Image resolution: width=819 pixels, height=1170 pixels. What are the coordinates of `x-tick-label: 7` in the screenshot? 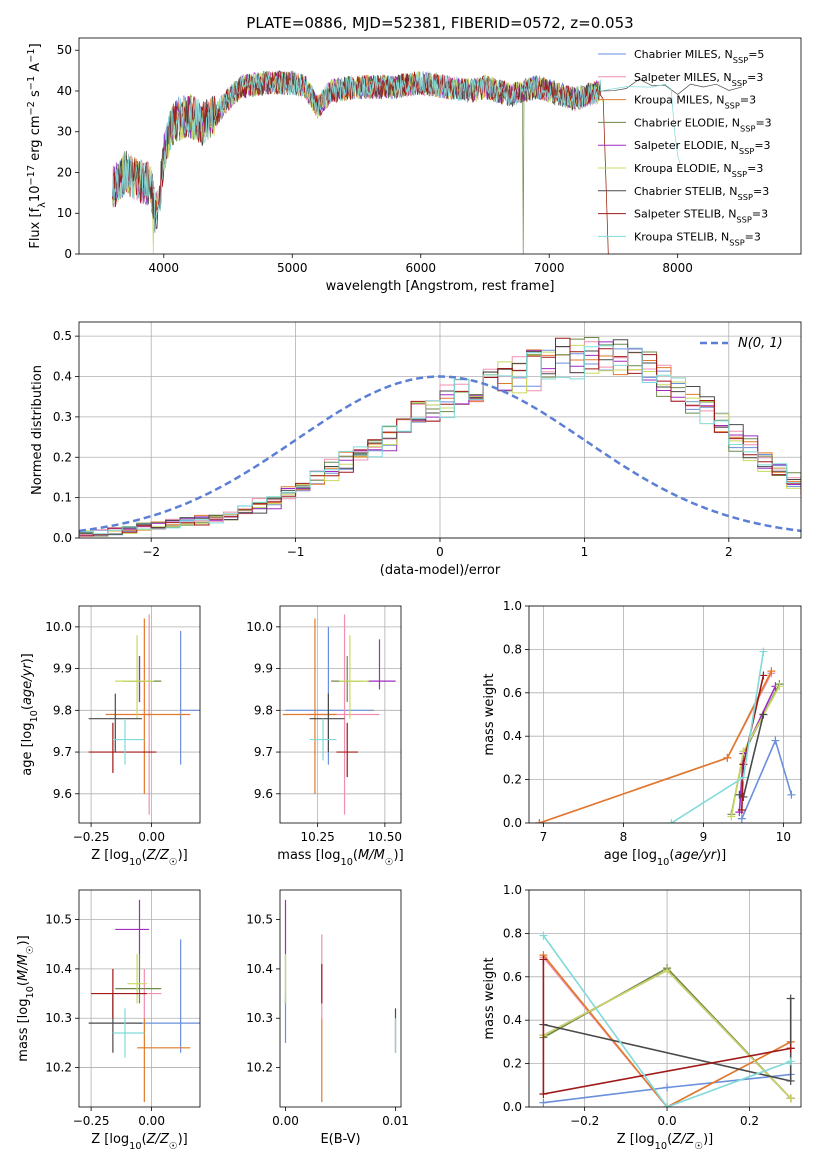 It's located at (544, 837).